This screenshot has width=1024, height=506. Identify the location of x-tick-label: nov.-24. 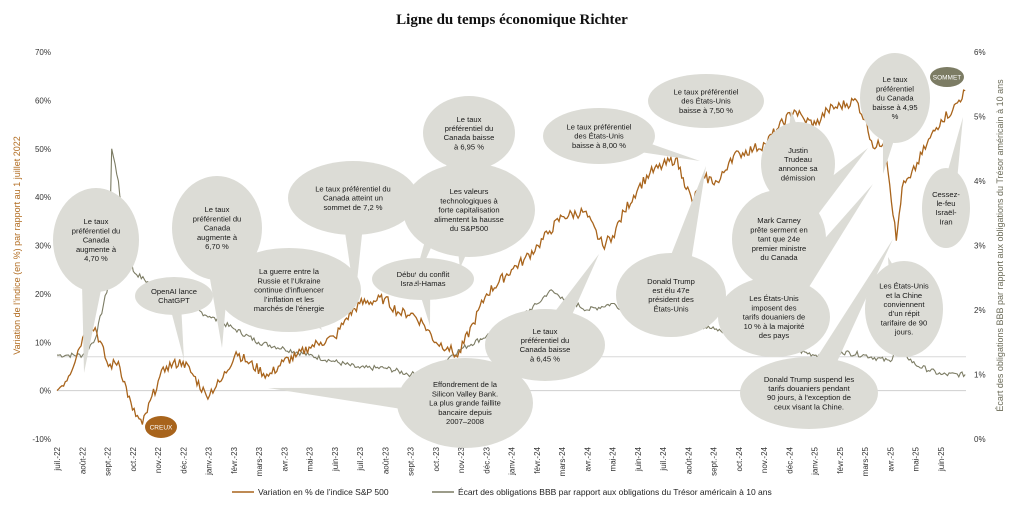
(764, 459).